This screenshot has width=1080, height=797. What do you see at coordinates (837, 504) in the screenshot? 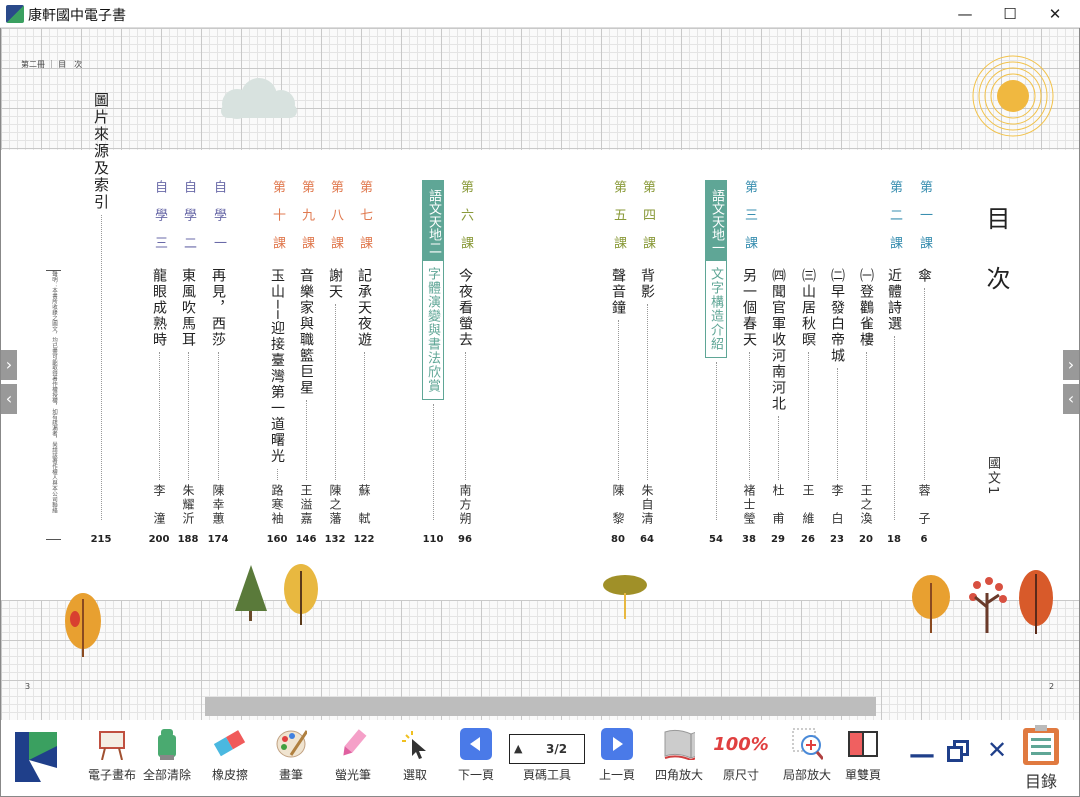
I see `entry-author: 李白` at bounding box center [837, 504].